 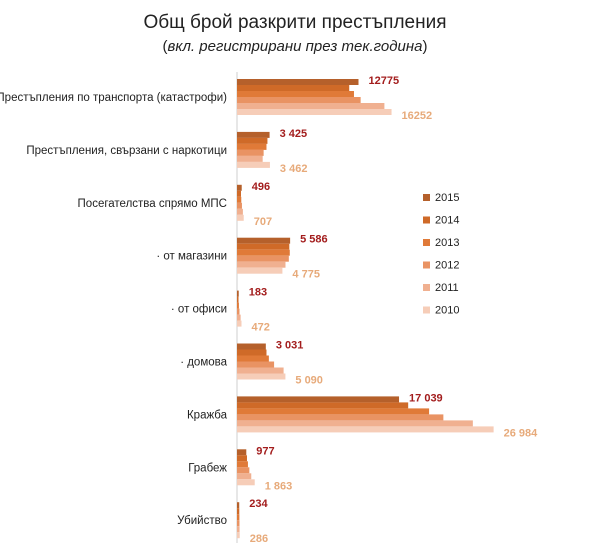 What do you see at coordinates (279, 486) in the screenshot?
I see `data-label-2010: 1 863` at bounding box center [279, 486].